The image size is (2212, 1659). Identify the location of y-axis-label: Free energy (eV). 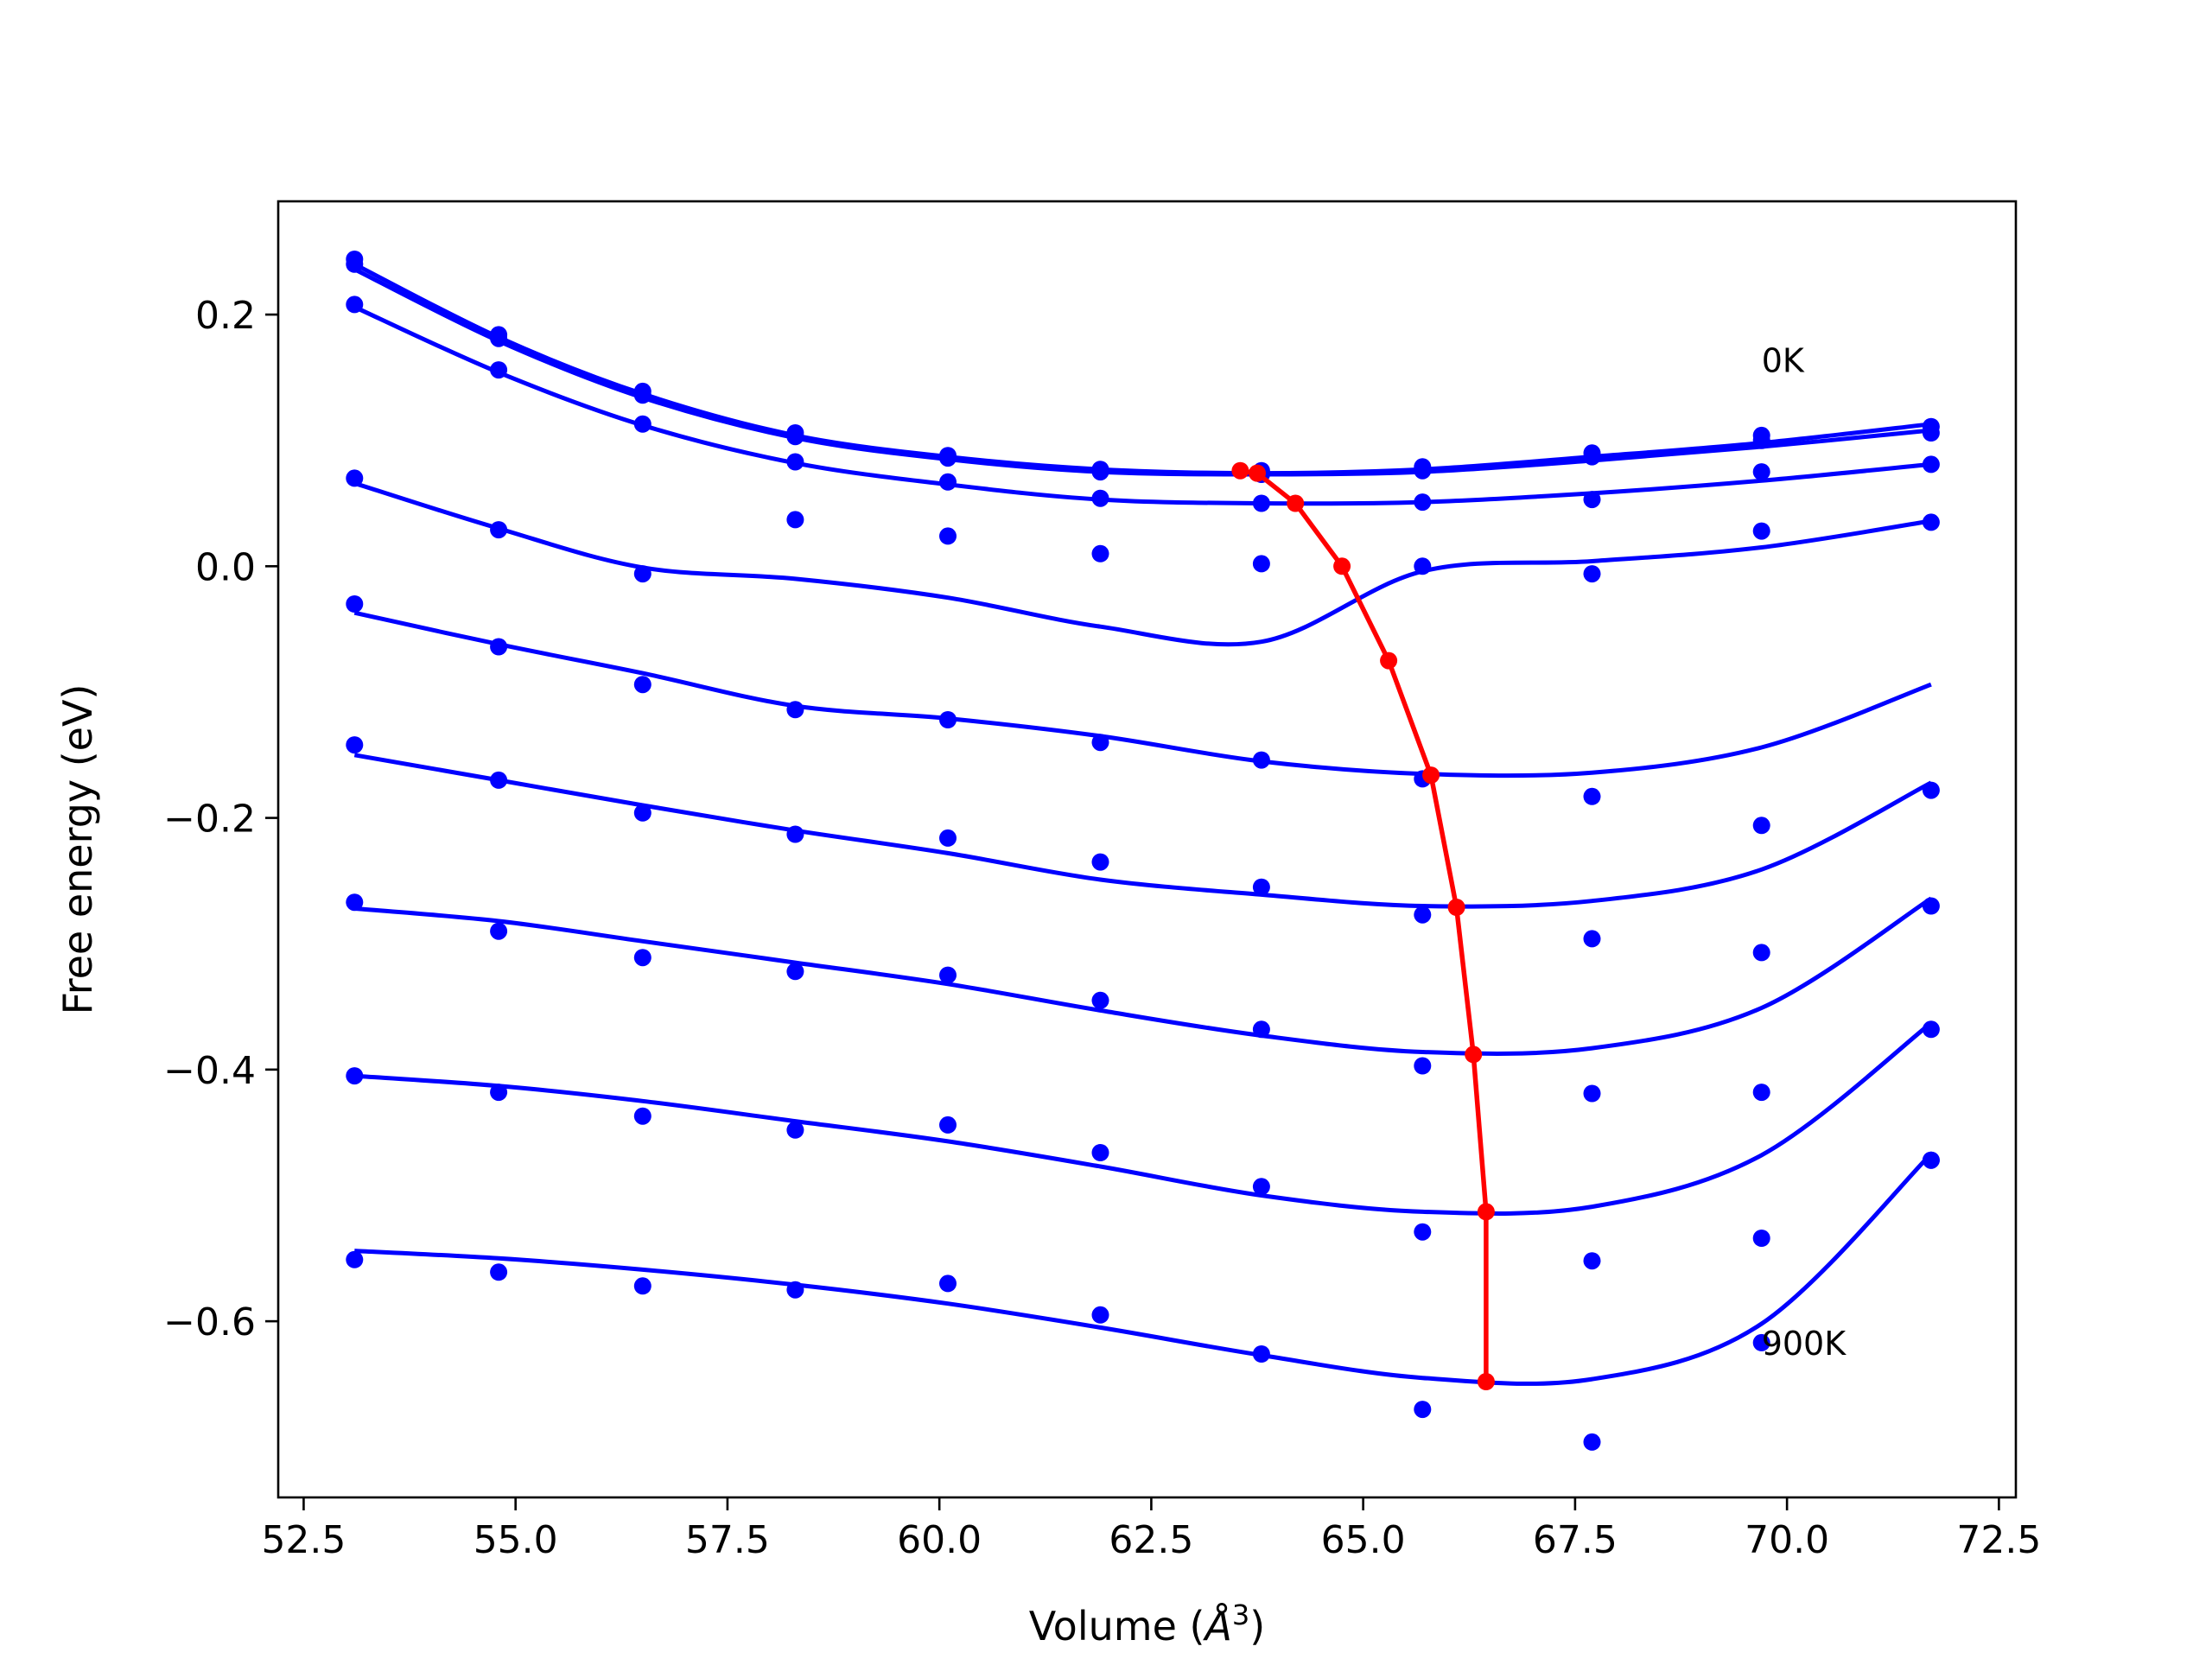
(77, 849).